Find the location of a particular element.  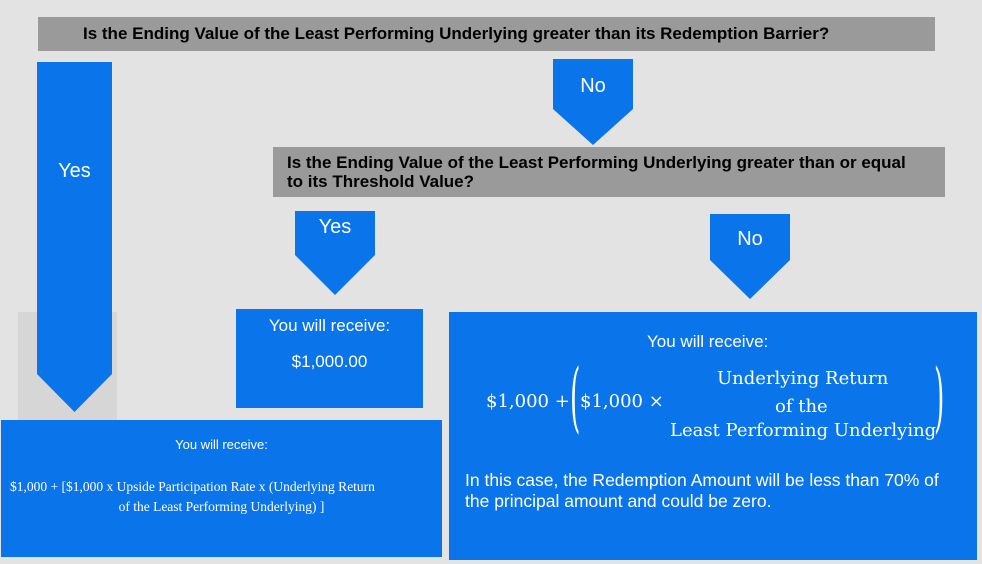

yes-arrow-left-shape is located at coordinates (74, 237).